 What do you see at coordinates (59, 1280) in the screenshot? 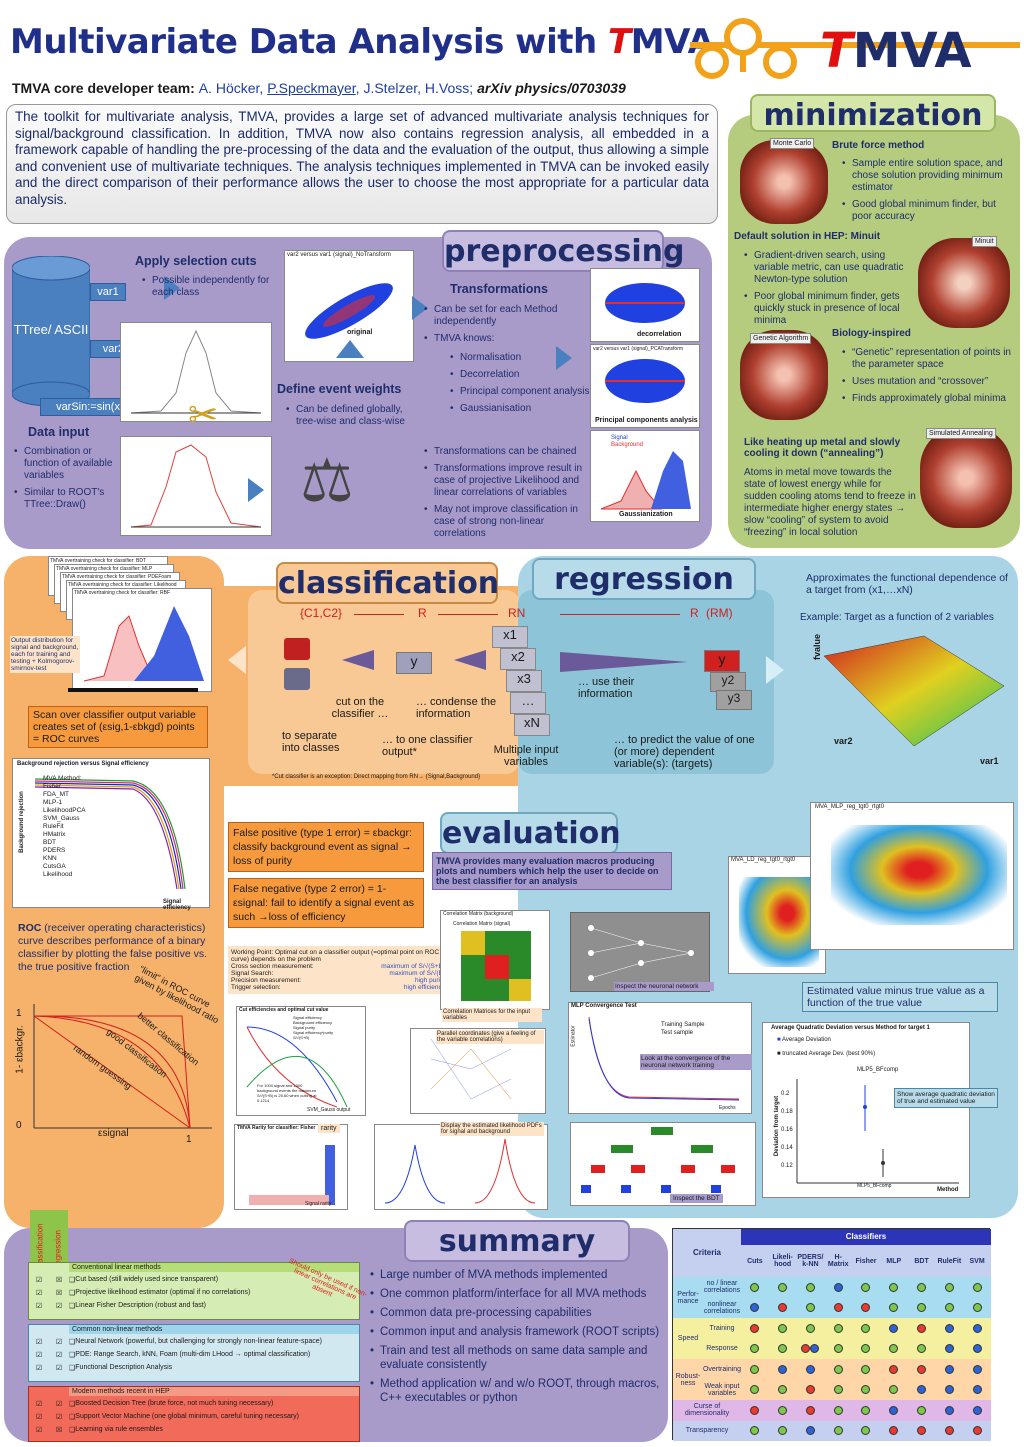
I see `check-icon: ☒` at bounding box center [59, 1280].